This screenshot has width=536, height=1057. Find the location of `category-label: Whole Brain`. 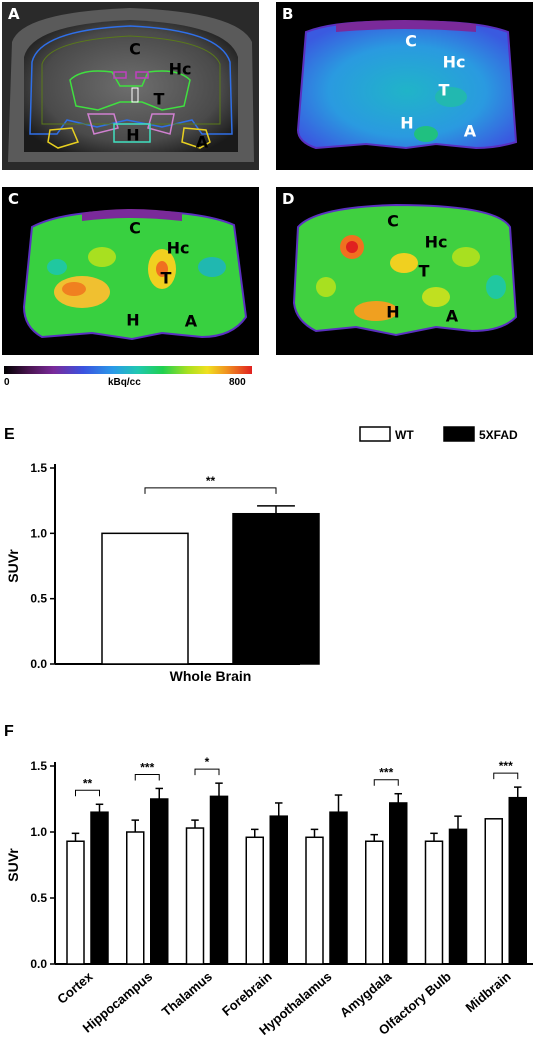

category-label: Whole Brain is located at coordinates (211, 676).